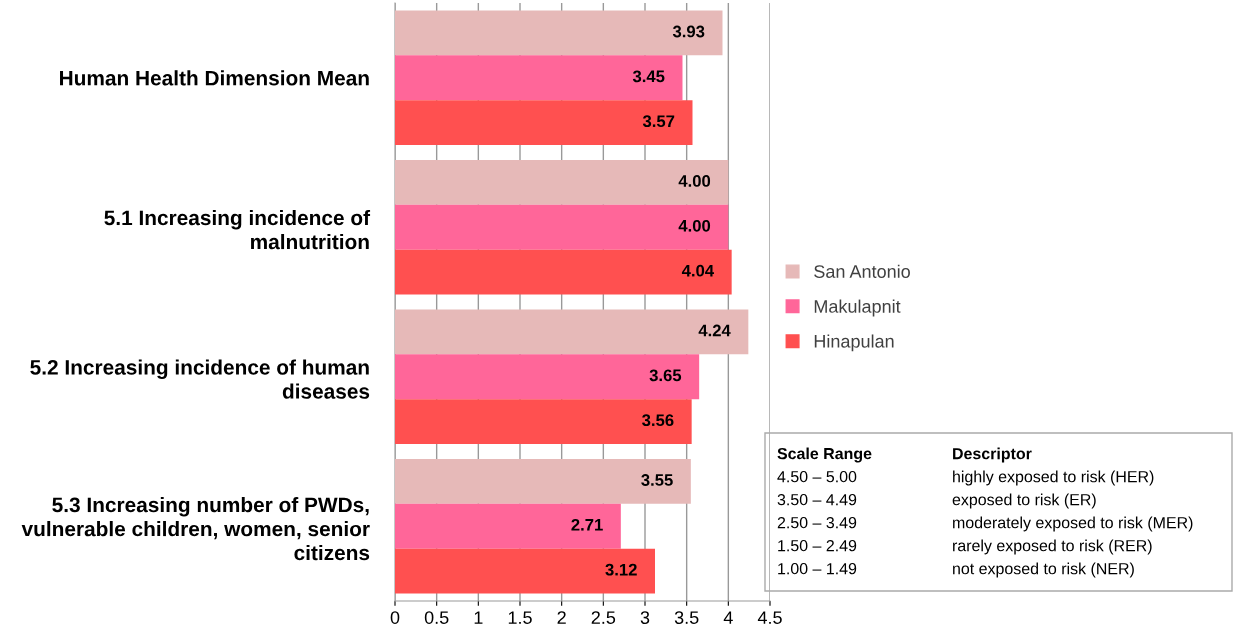 The height and width of the screenshot is (631, 1235). What do you see at coordinates (587, 524) in the screenshot?
I see `data-label: 2.71` at bounding box center [587, 524].